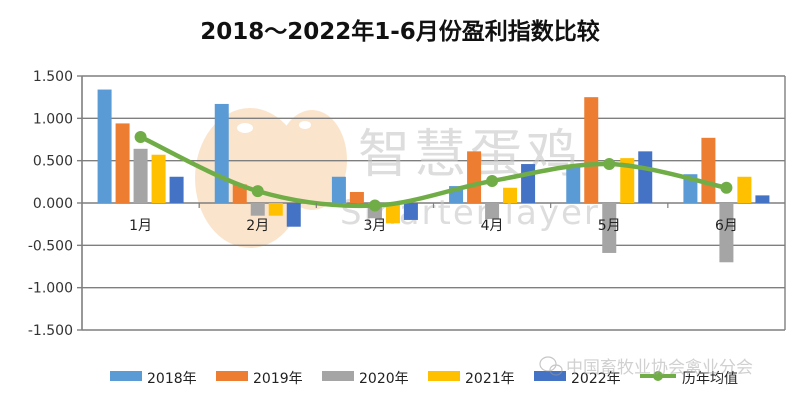 Image resolution: width=800 pixels, height=402 pixels. I want to click on y-tick-label: -0.500, so click(50, 246).